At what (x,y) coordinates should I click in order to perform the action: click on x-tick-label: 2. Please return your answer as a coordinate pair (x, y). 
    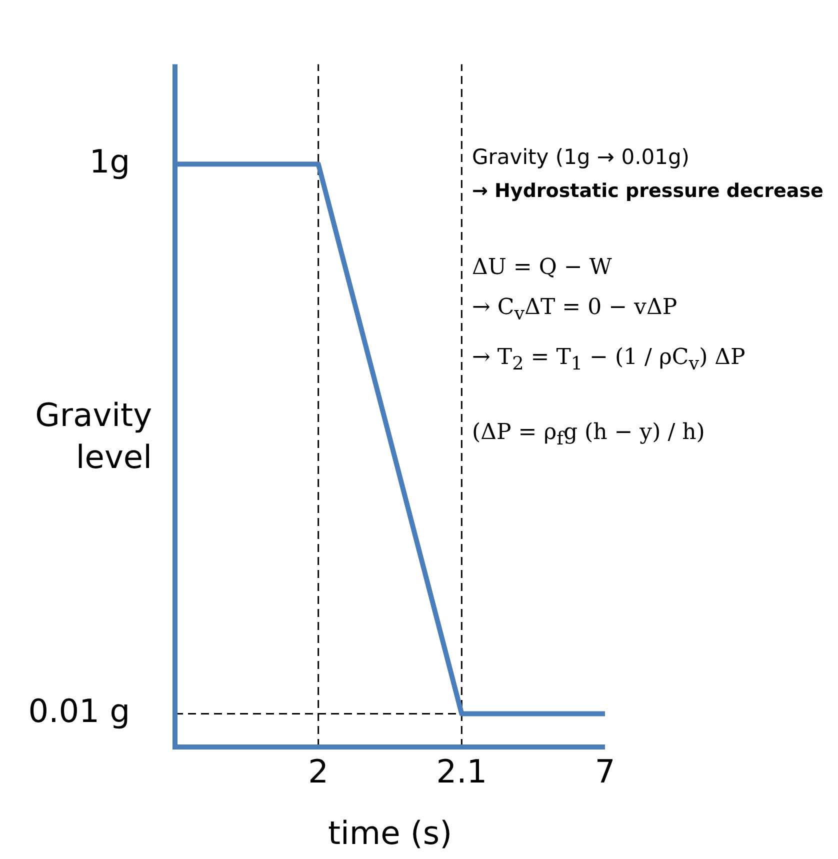
    Looking at the image, I should click on (318, 771).